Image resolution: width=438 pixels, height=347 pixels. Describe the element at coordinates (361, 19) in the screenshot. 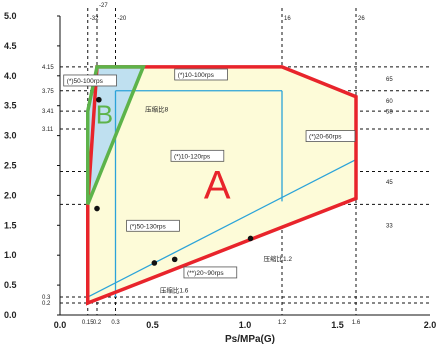

I see `top-temperature-label: 26` at that location.